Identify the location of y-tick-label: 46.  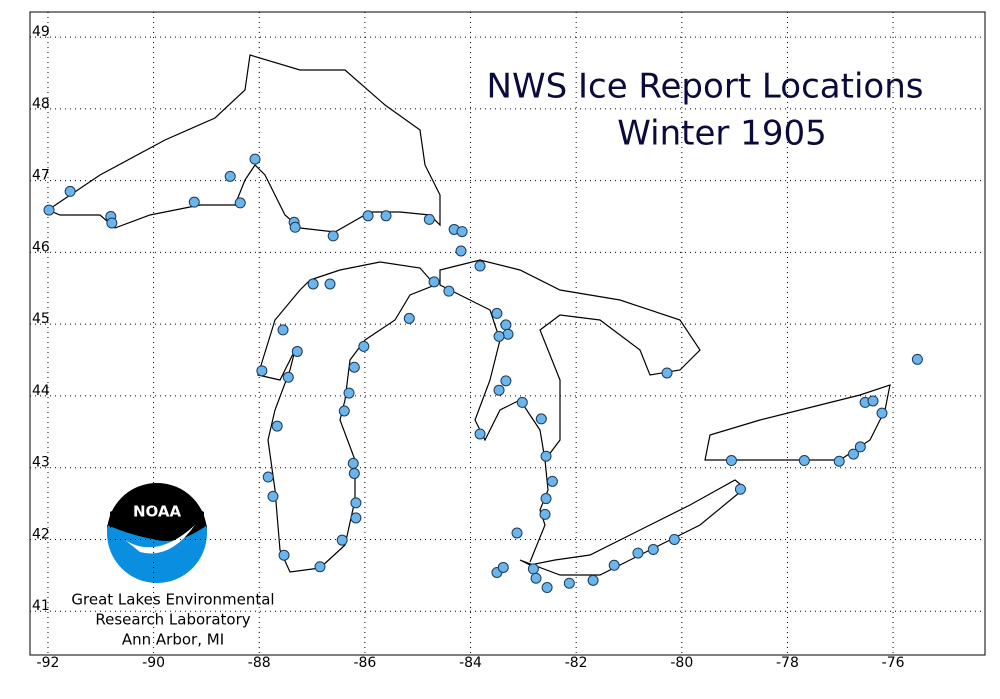
(41, 247).